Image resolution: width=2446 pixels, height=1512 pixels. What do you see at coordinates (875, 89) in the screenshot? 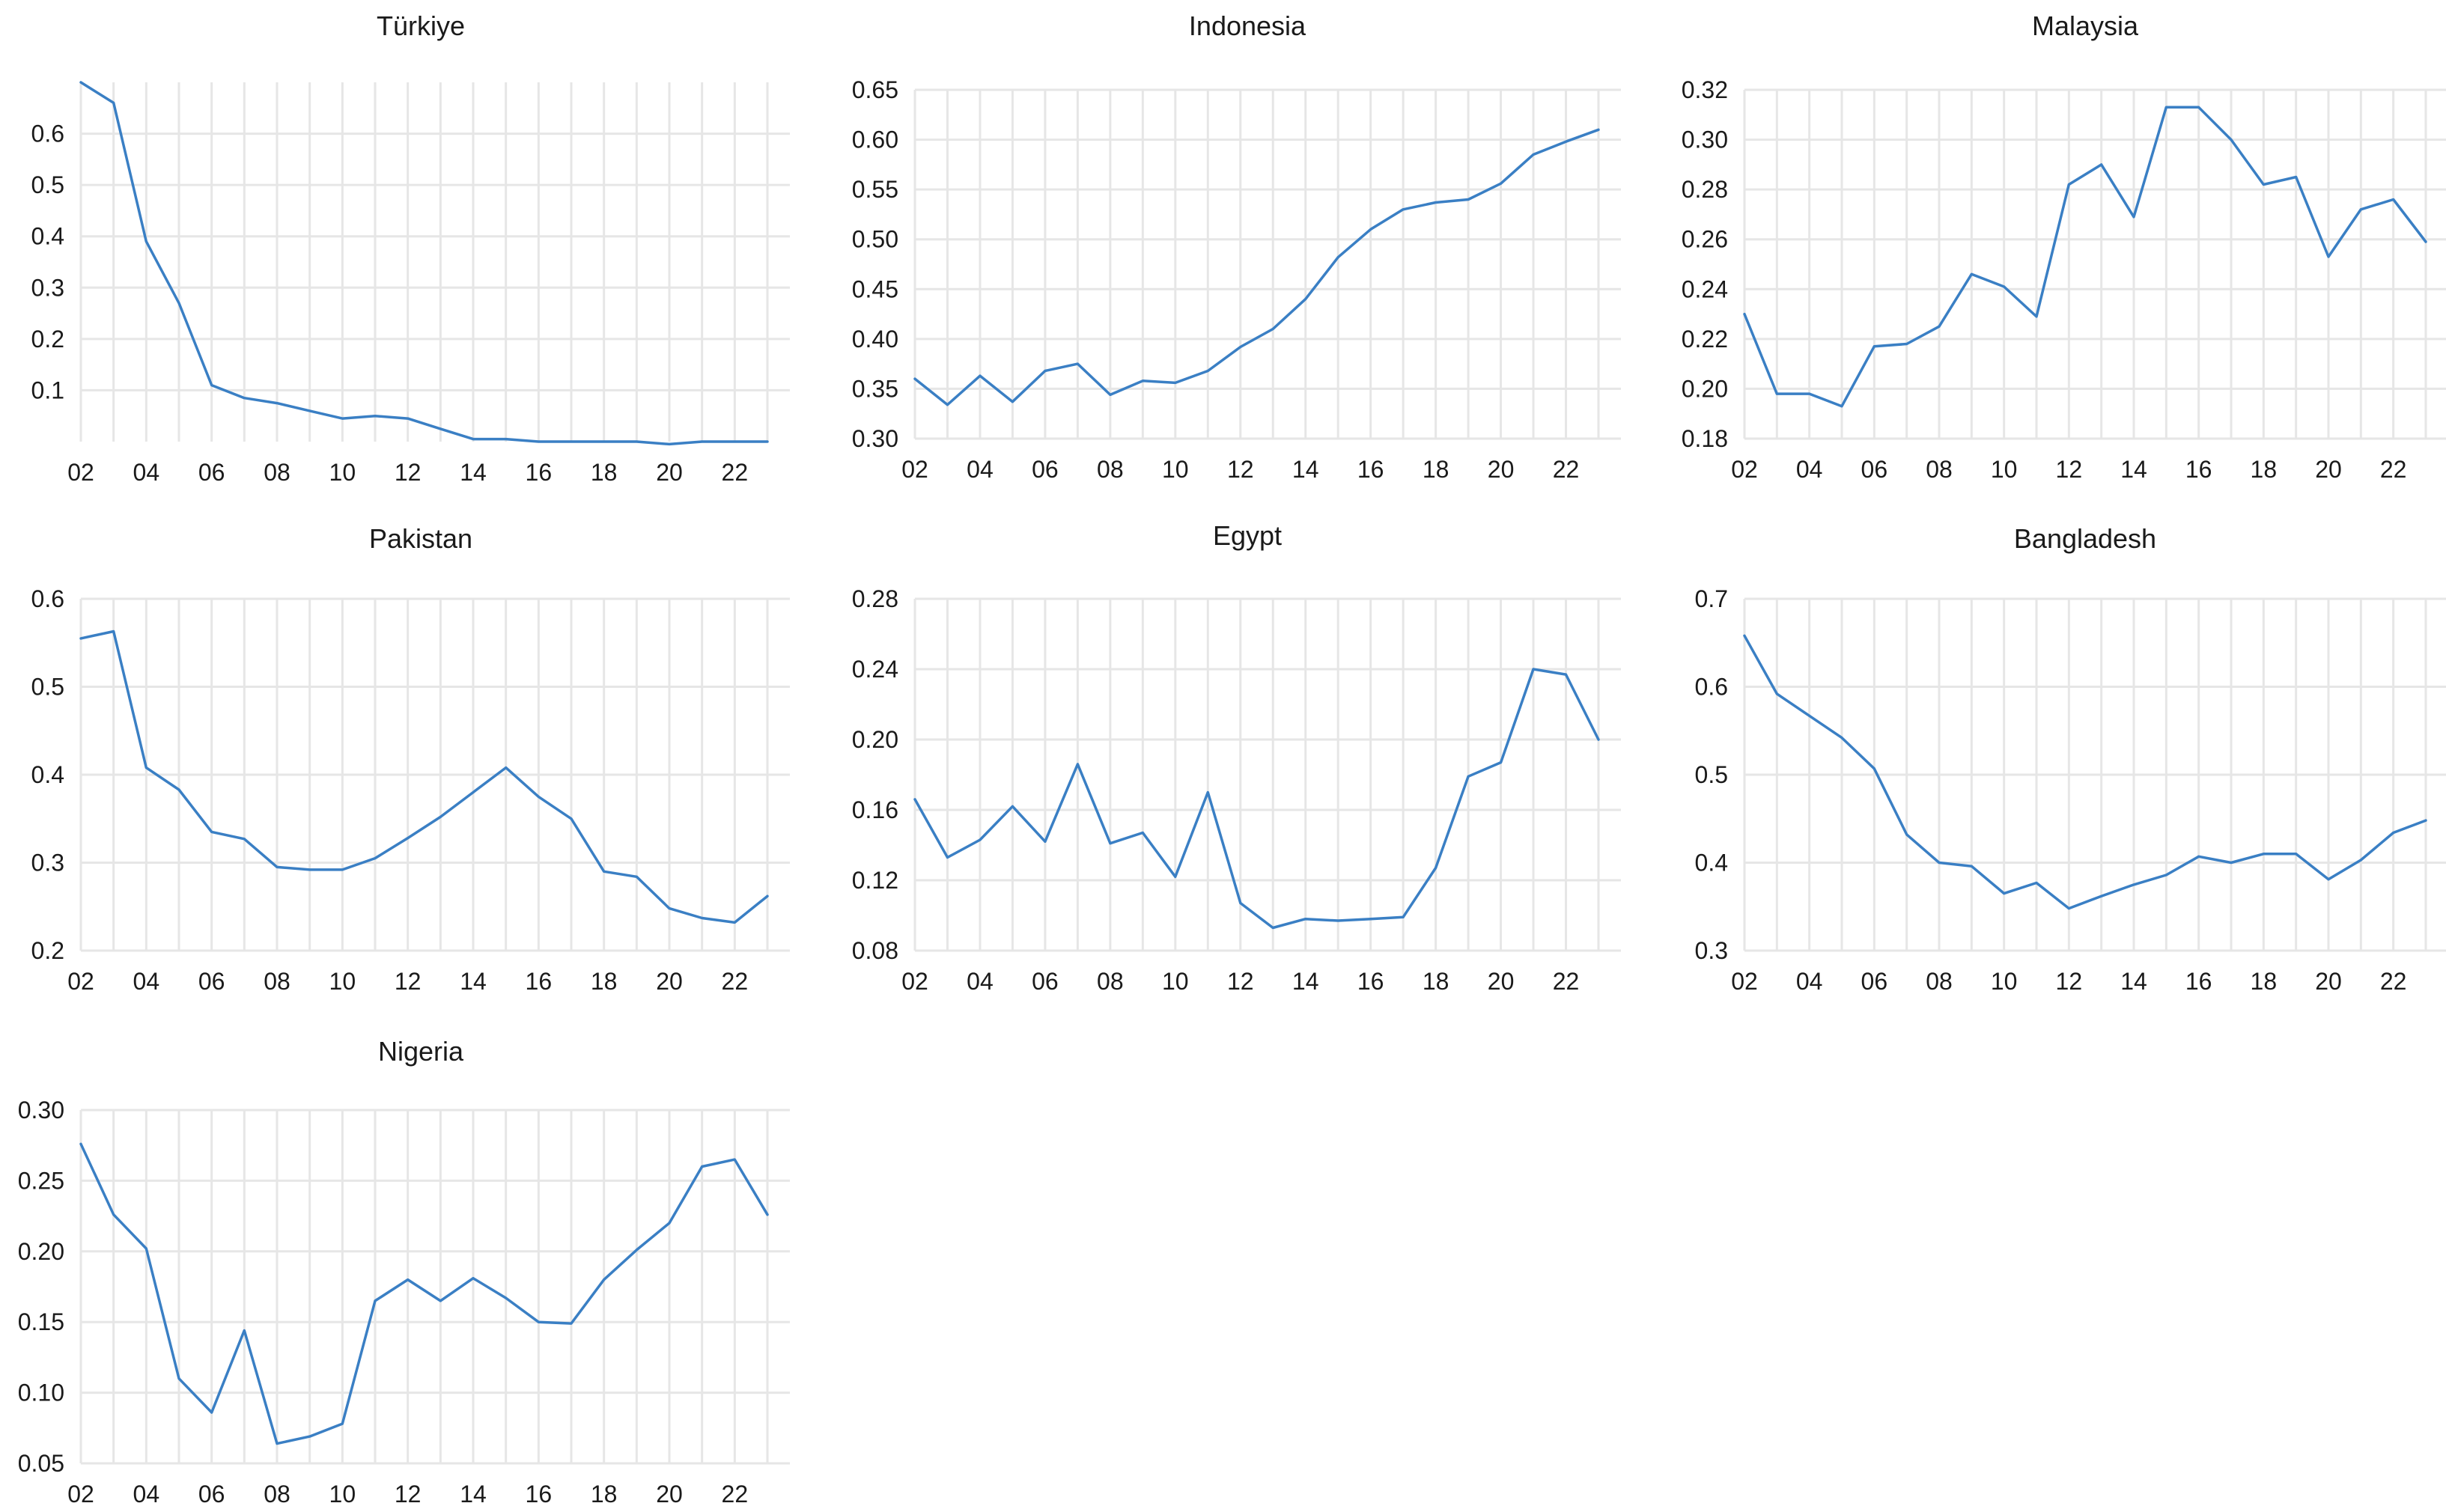
I see `y-tick-label: 0.65` at bounding box center [875, 89].